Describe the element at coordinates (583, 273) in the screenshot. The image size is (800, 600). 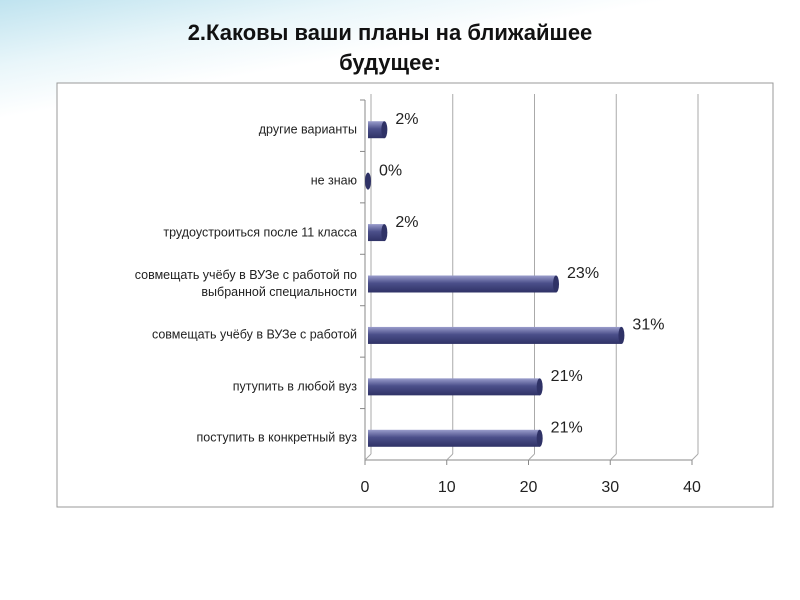
I see `value-label: 23%` at that location.